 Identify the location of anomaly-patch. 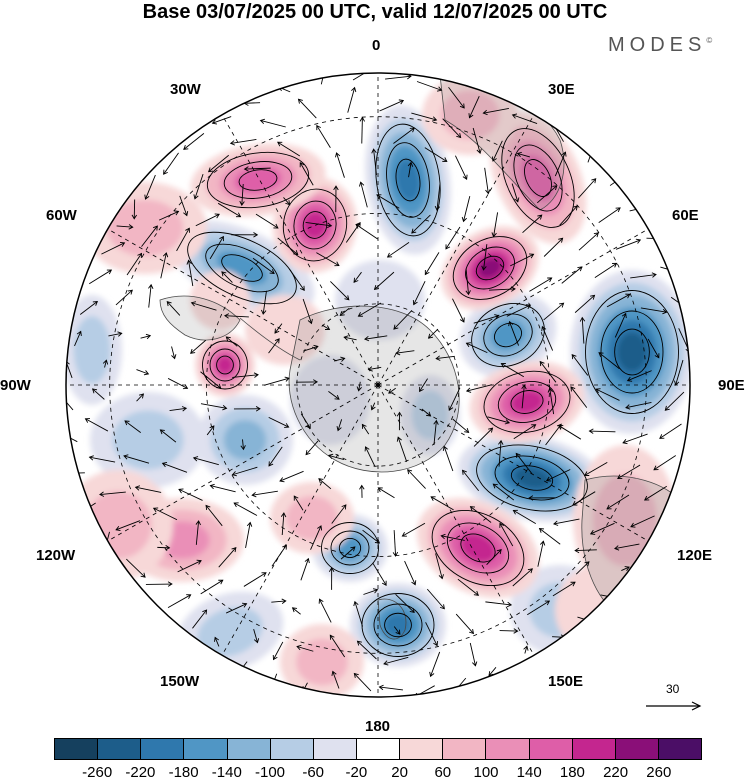
(478, 548).